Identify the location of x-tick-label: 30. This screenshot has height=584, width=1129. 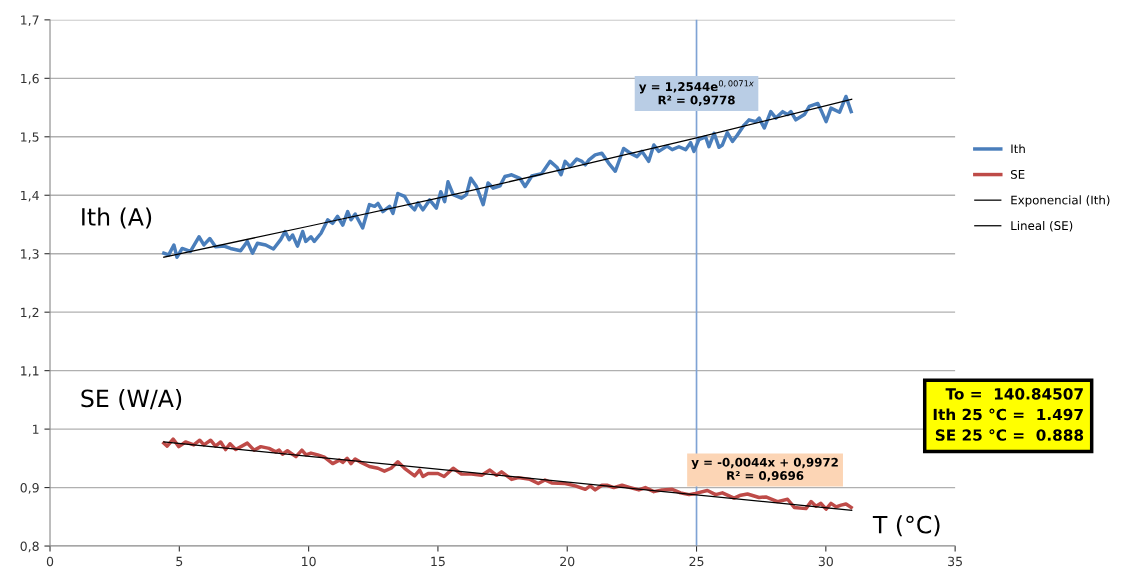
(825, 561).